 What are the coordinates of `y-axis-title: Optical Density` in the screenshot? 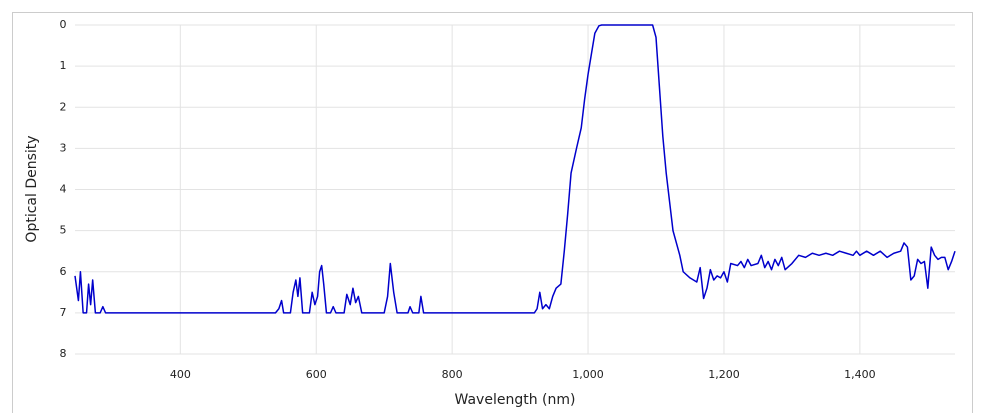 It's located at (32, 188).